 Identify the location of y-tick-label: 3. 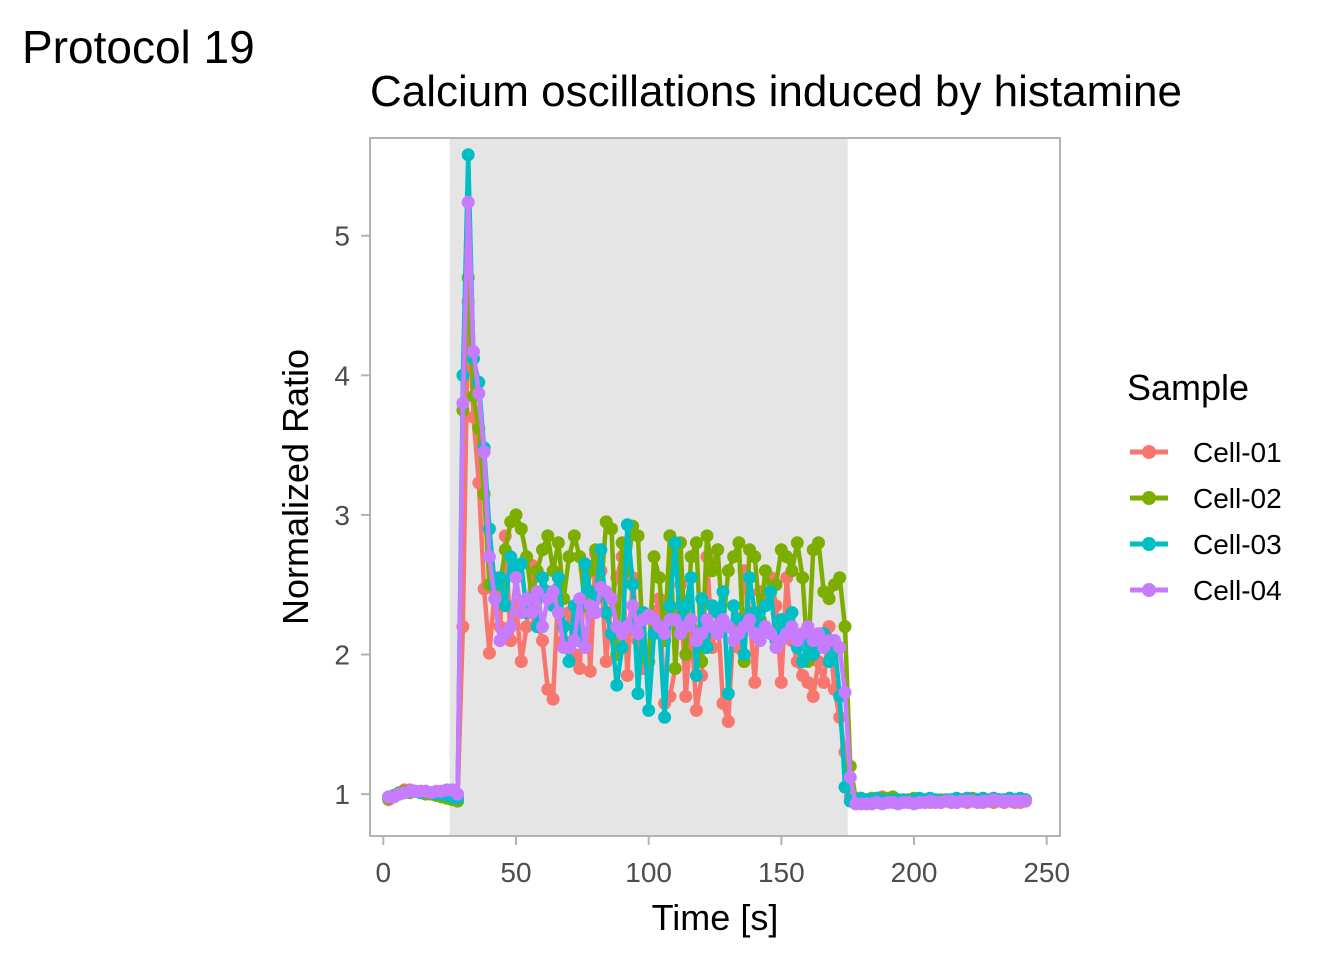
(342, 515).